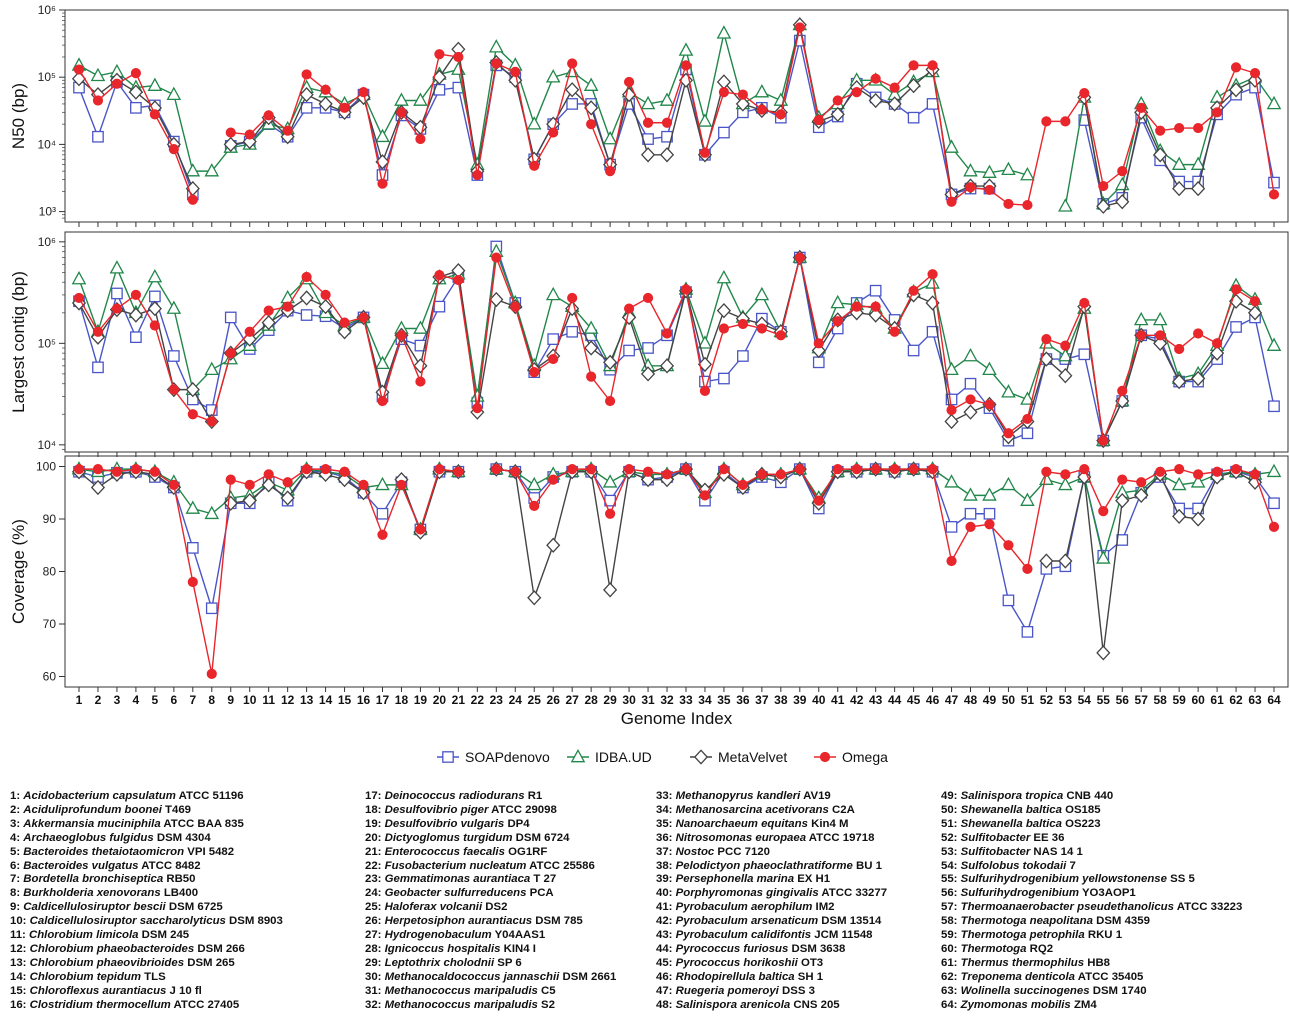 The image size is (1290, 1030). I want to click on genome-index: 2:, so click(17, 809).